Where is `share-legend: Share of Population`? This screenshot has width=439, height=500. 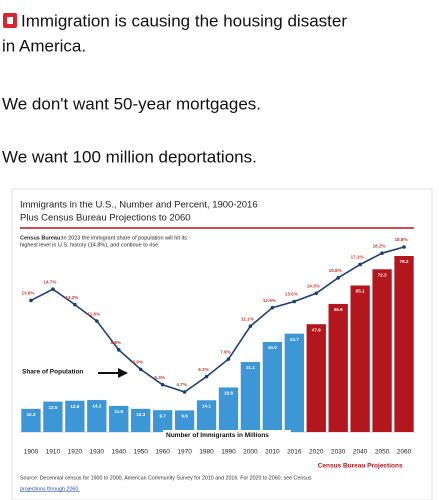 share-legend: Share of Population is located at coordinates (52, 372).